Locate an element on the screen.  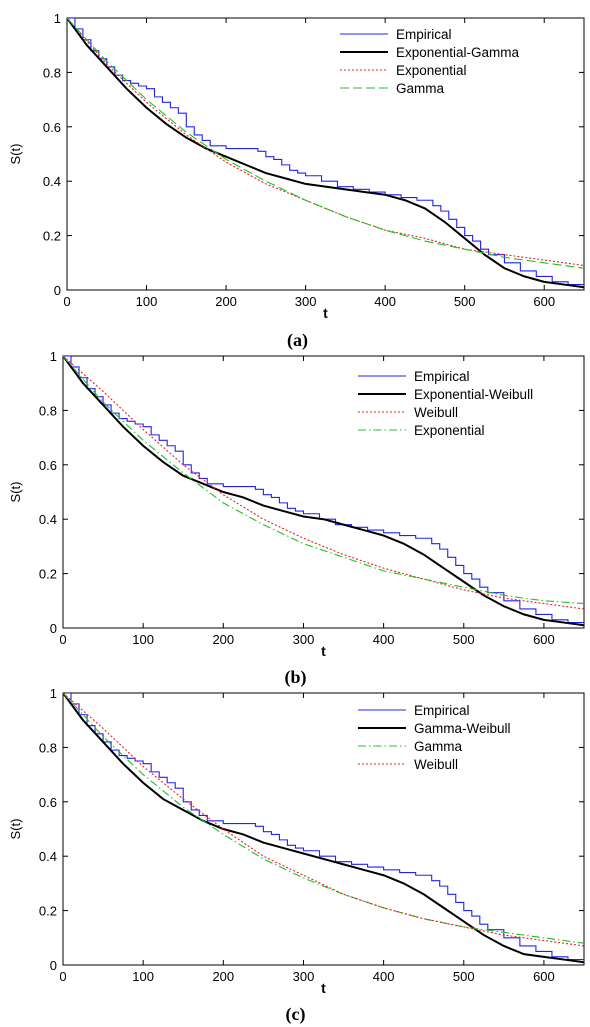
legend-label: Exponential-Gamma is located at coordinates (458, 52).